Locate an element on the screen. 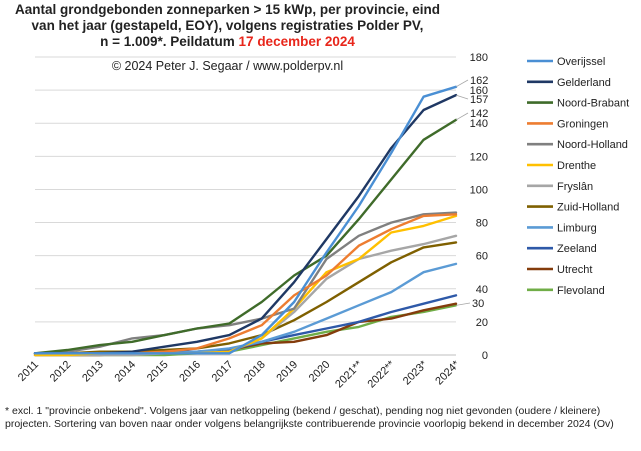  y-tick-label: 180 is located at coordinates (479, 58).